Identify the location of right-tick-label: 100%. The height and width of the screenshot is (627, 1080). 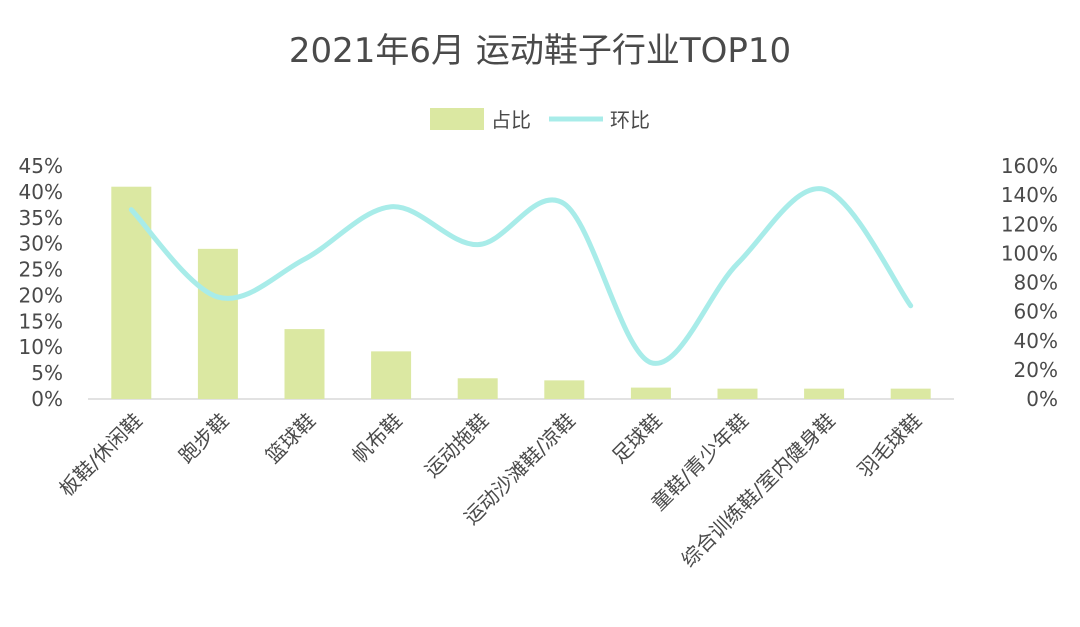
(1029, 253).